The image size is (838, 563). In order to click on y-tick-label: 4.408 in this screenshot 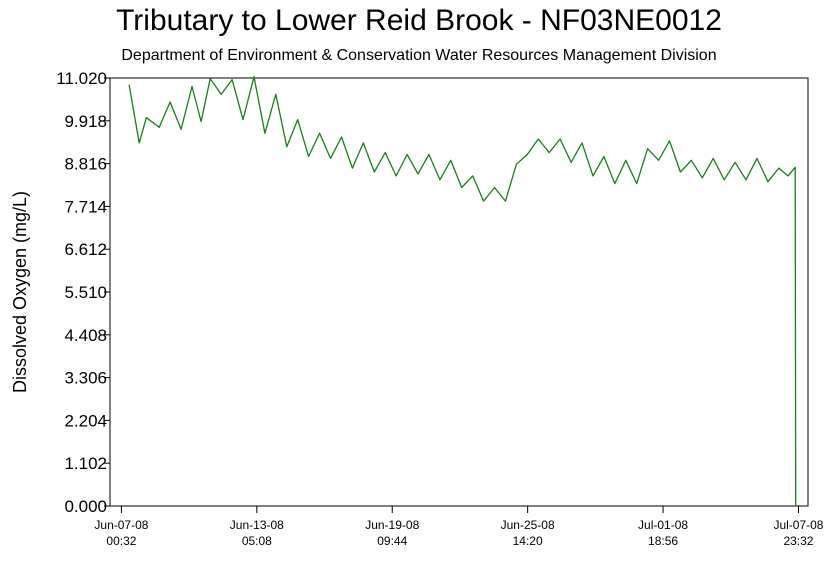, I will do `click(85, 335)`.